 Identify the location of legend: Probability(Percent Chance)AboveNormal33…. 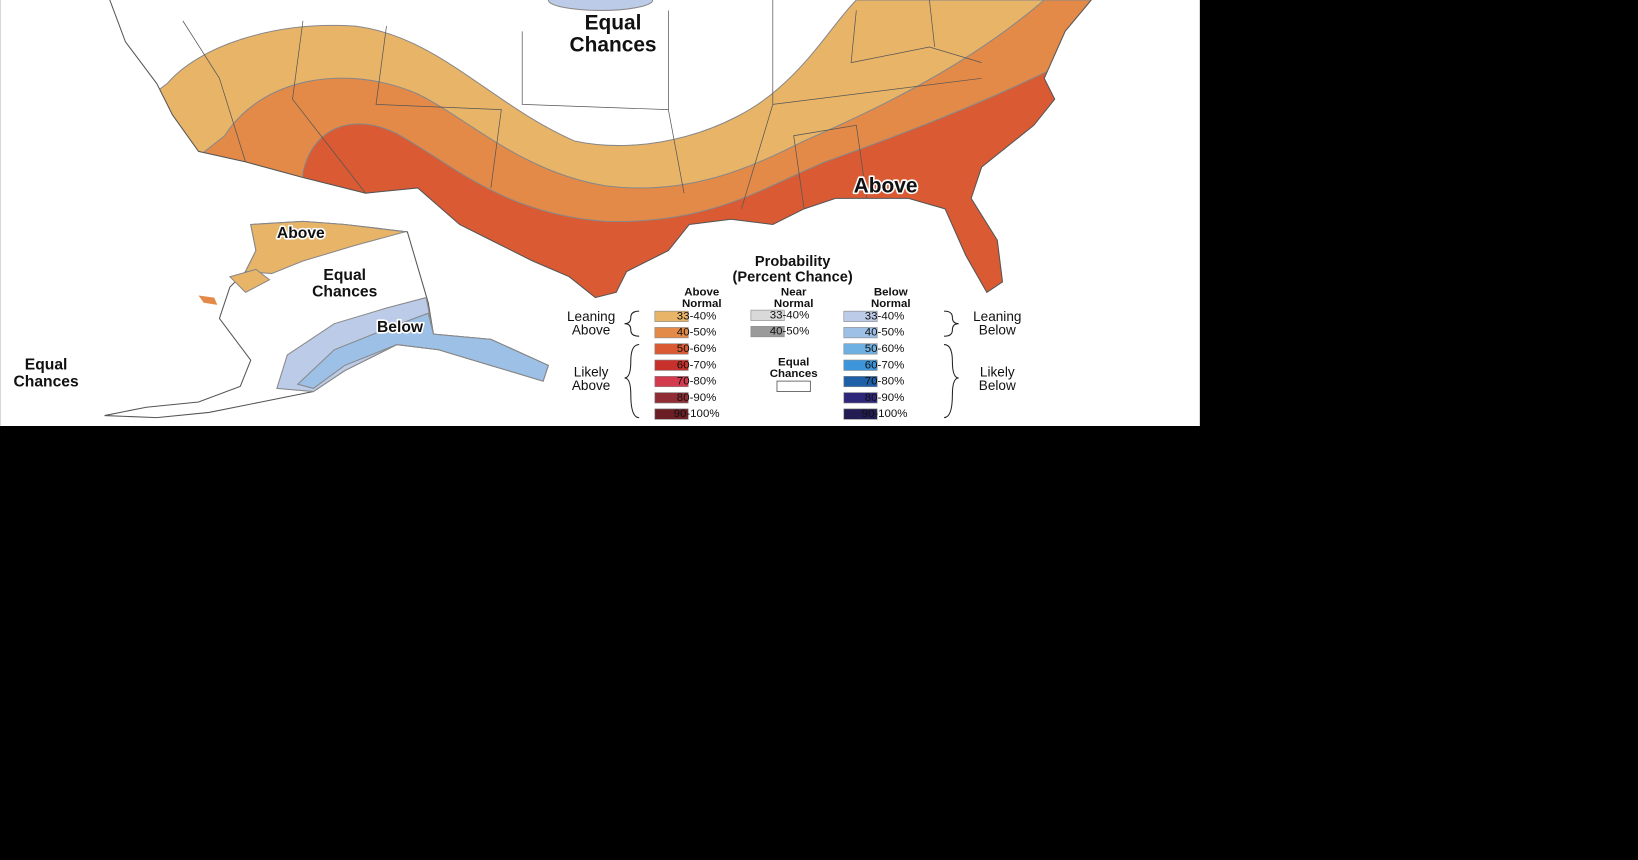
(794, 337).